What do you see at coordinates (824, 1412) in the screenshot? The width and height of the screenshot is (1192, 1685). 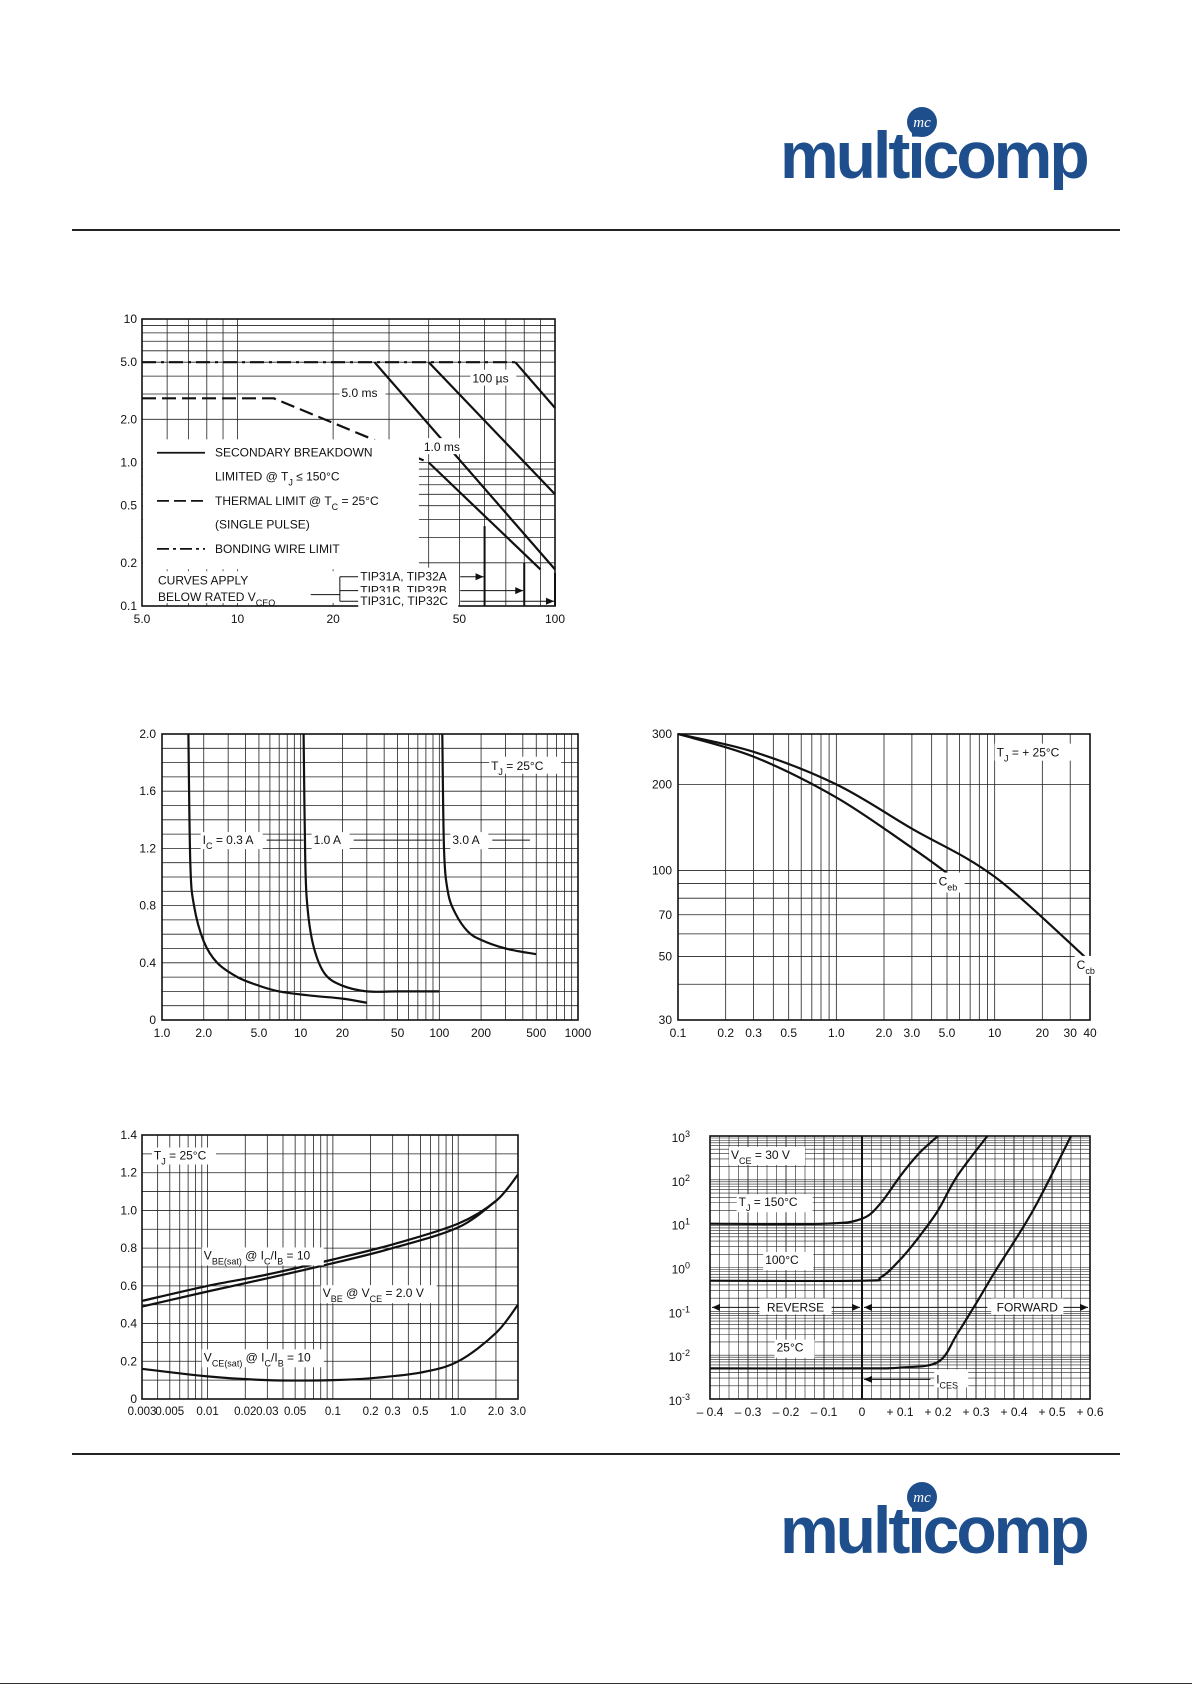 I see `x-tick-label: – 0.1` at bounding box center [824, 1412].